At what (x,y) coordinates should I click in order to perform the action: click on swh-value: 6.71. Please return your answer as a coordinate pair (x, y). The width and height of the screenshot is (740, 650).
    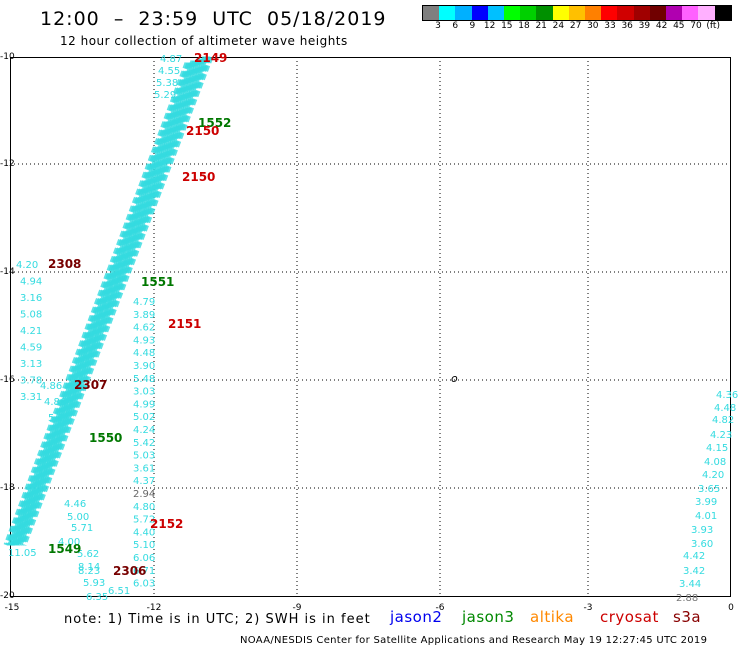
    Looking at the image, I should click on (144, 571).